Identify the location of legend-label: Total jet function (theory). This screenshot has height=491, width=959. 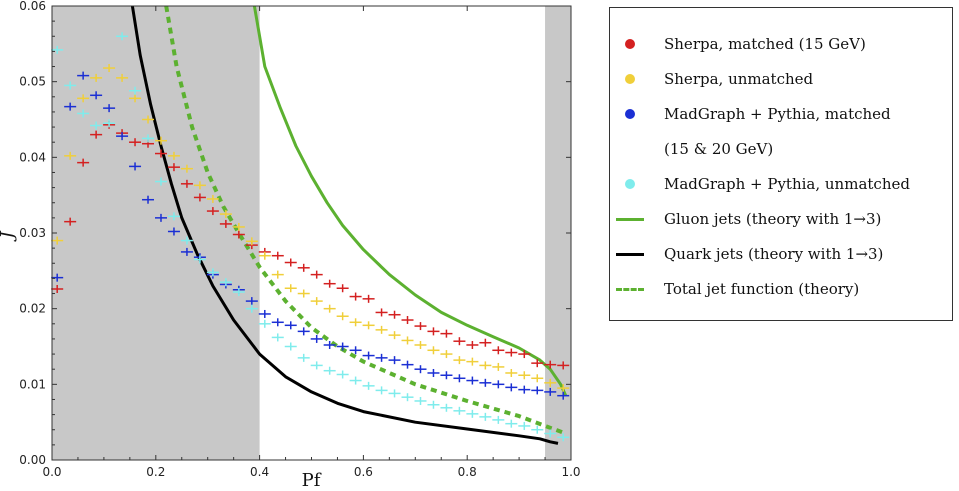
(762, 289).